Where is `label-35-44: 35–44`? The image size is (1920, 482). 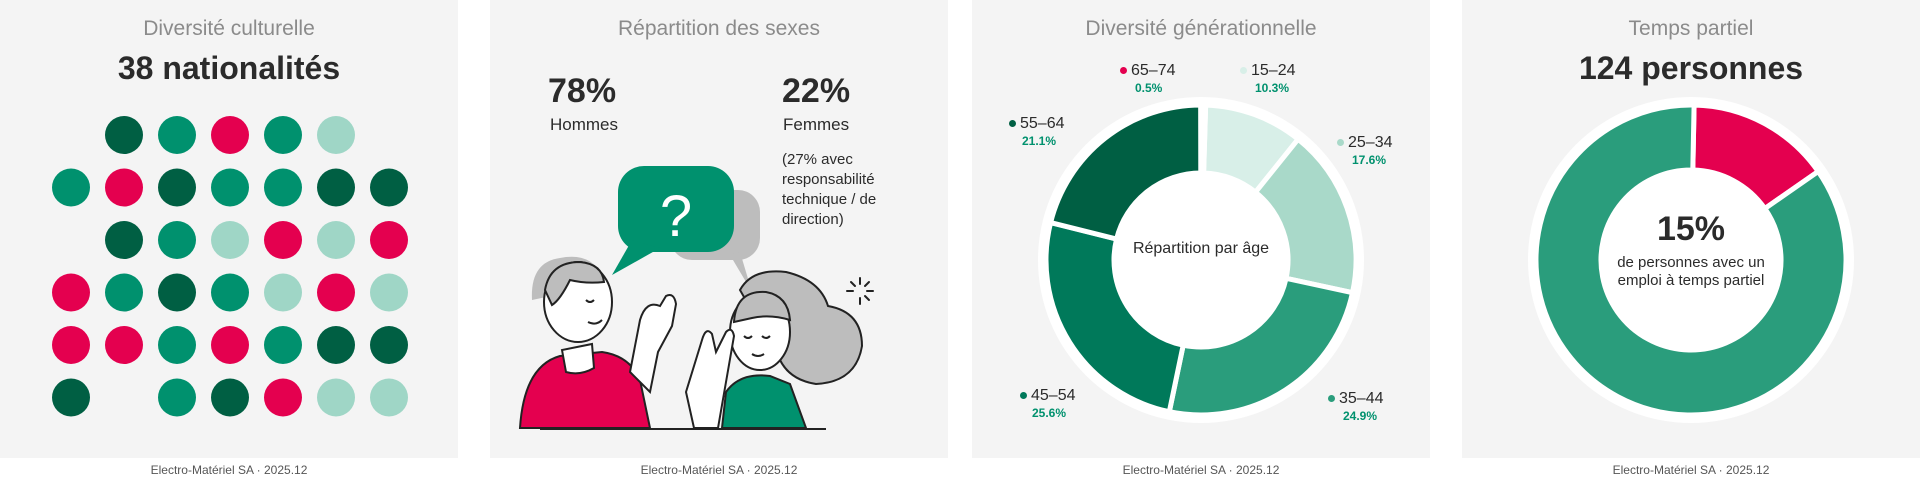
label-35-44: 35–44 is located at coordinates (1361, 398).